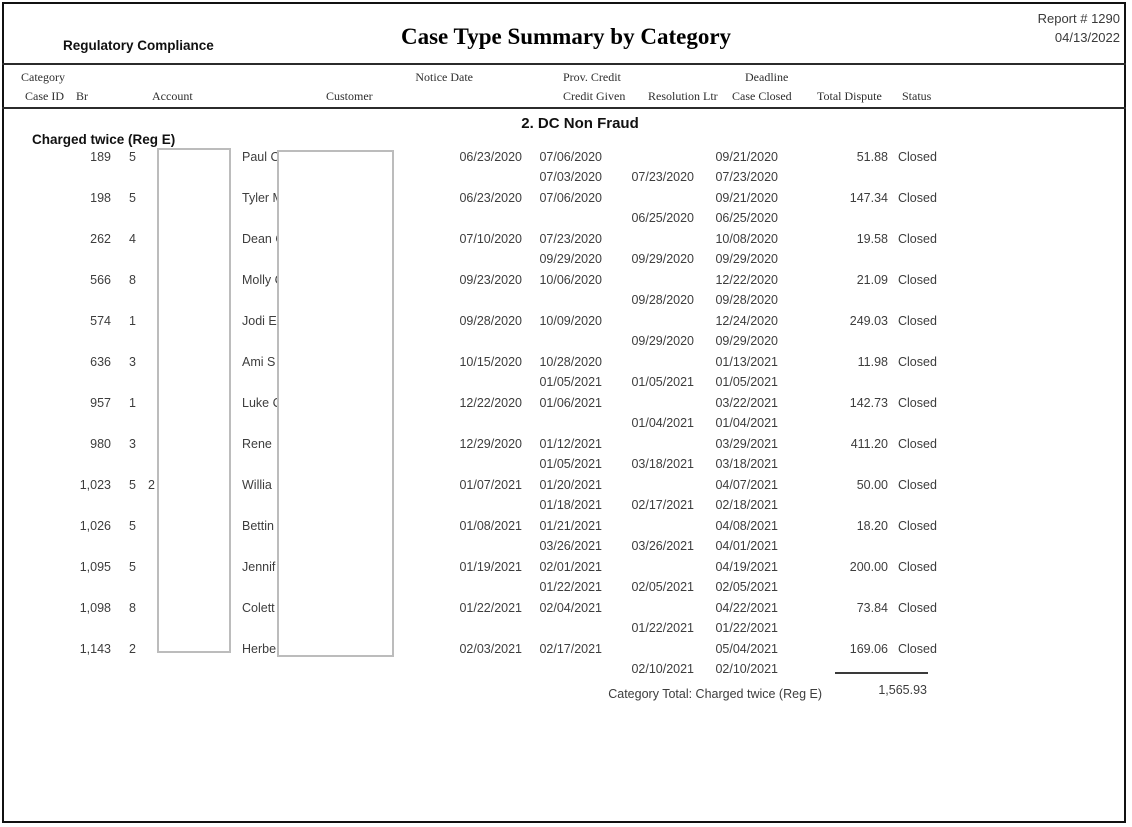 The height and width of the screenshot is (827, 1132). What do you see at coordinates (715, 694) in the screenshot?
I see `category-total-label: Category Total: Charged twice (Reg E)` at bounding box center [715, 694].